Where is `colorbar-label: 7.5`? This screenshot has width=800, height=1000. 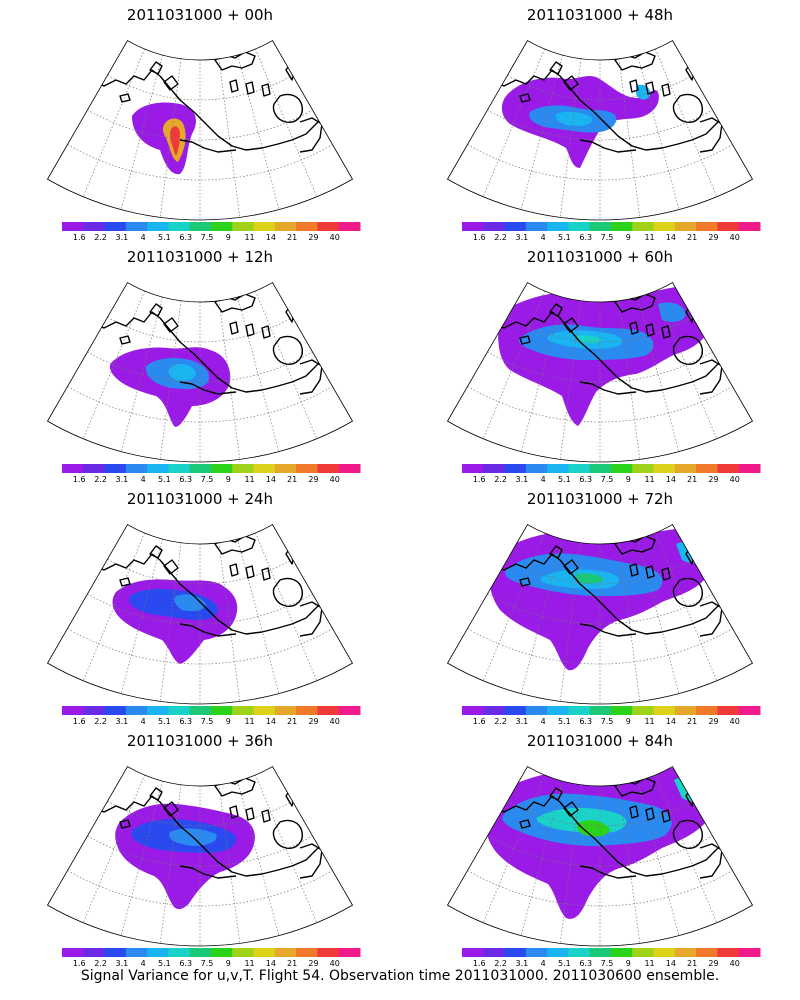
colorbar-label: 7.5 is located at coordinates (607, 237).